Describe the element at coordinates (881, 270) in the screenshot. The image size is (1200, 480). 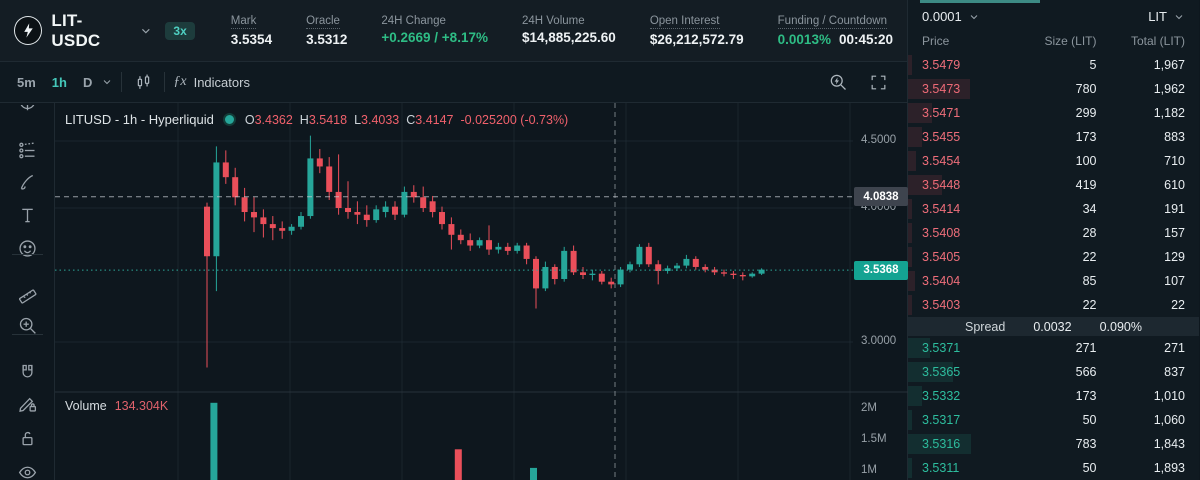
I see `last-price-label: 3.5368` at that location.